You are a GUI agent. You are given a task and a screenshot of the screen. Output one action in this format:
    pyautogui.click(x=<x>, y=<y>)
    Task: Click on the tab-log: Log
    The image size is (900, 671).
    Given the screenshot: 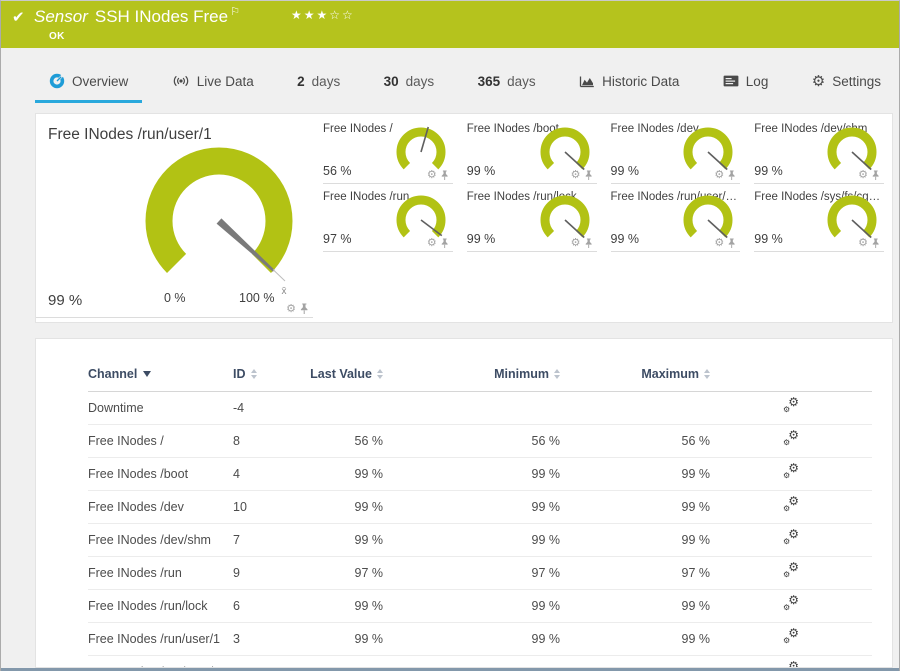 What is the action you would take?
    pyautogui.click(x=746, y=81)
    